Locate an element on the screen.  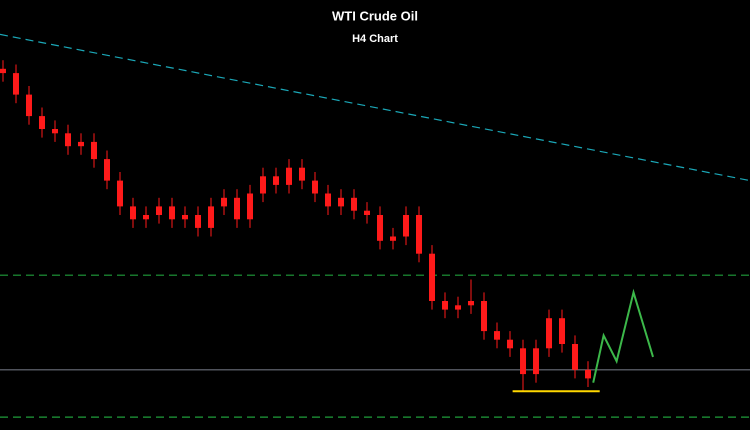
projection-path is located at coordinates (623, 335).